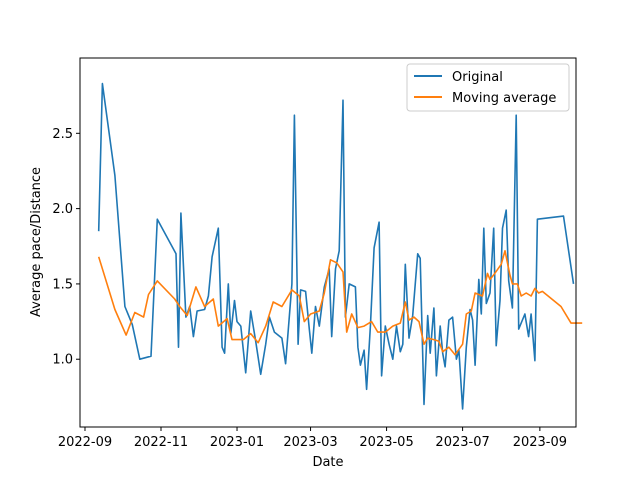 Image resolution: width=640 pixels, height=480 pixels. What do you see at coordinates (462, 442) in the screenshot?
I see `x-tick-label: 2023-07` at bounding box center [462, 442].